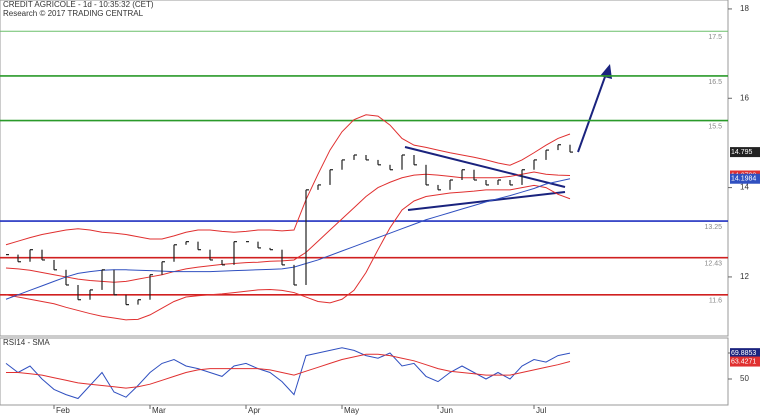 This screenshot has height=415, width=760. Describe the element at coordinates (744, 8) in the screenshot. I see `y-tick-label: 18` at that location.